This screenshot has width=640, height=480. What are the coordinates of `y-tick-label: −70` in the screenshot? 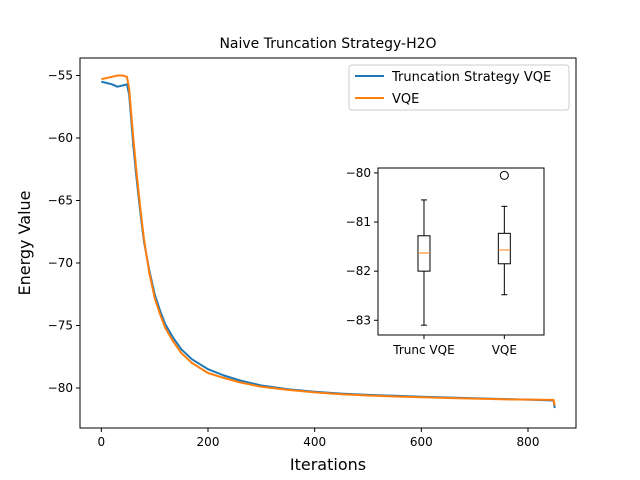 It's located at (60, 263).